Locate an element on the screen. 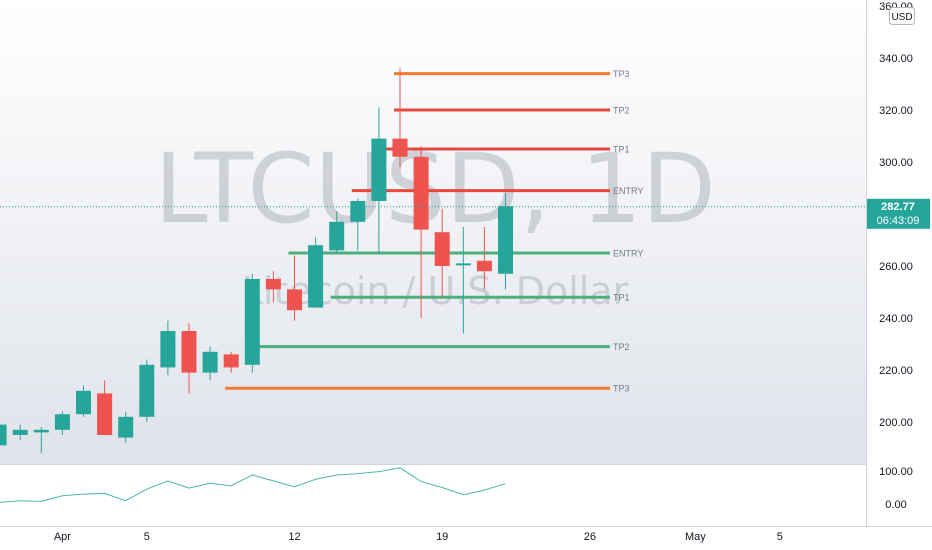 The width and height of the screenshot is (932, 550). last-price-tag-box is located at coordinates (898, 213).